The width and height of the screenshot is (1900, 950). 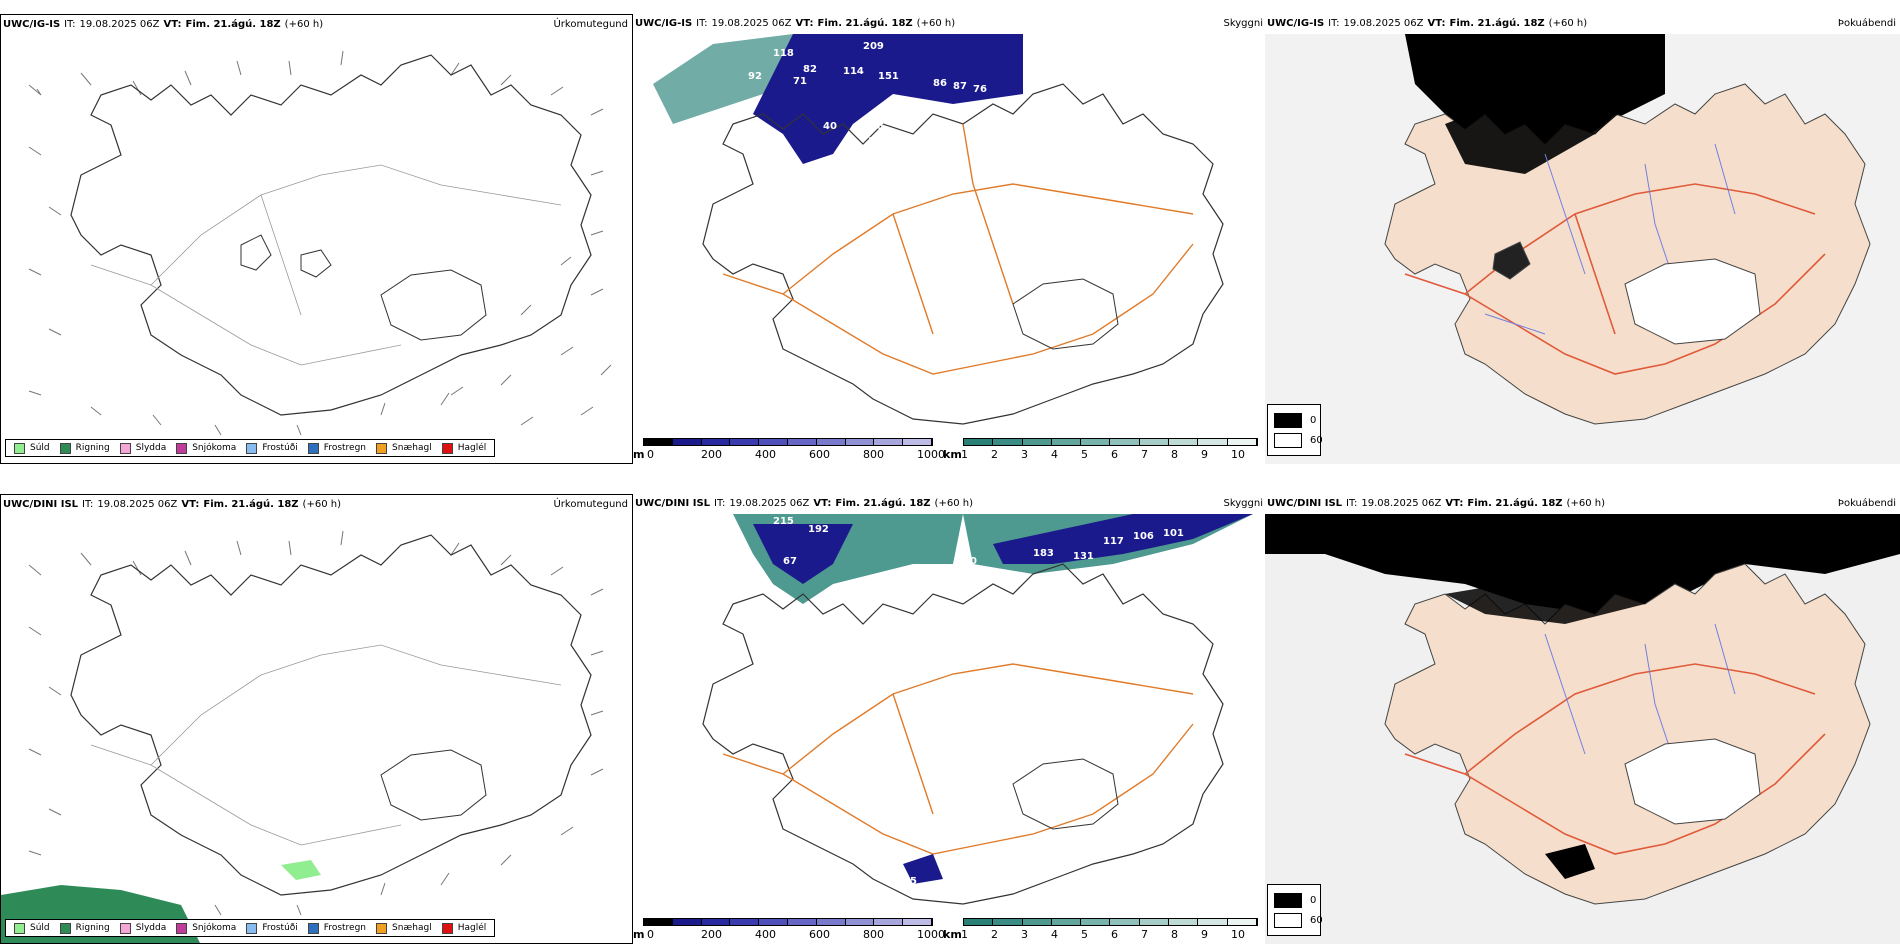 I want to click on visibility-tick: 7, so click(x=1144, y=454).